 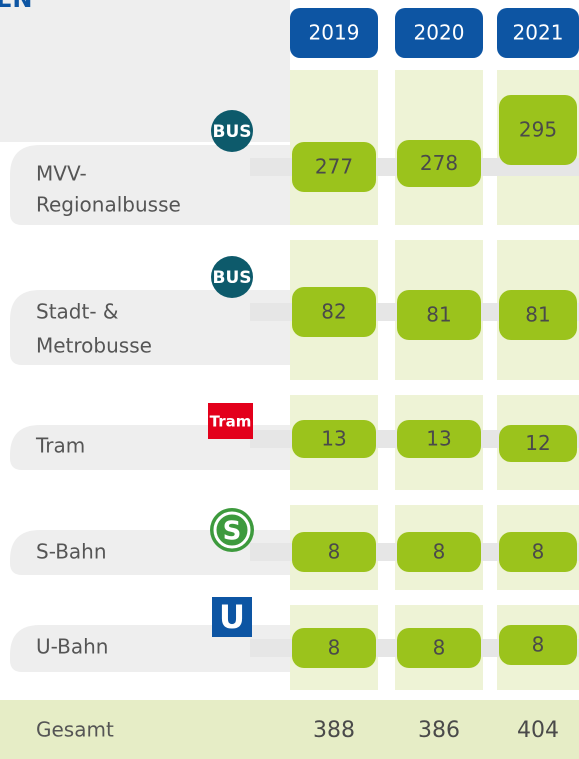 I want to click on total-value: 386, so click(x=439, y=730).